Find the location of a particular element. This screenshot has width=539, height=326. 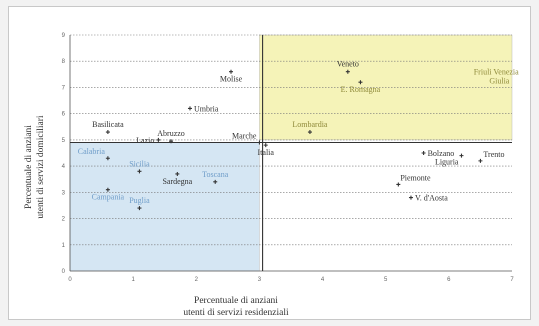

x-tick-label-0: 0 is located at coordinates (70, 280).